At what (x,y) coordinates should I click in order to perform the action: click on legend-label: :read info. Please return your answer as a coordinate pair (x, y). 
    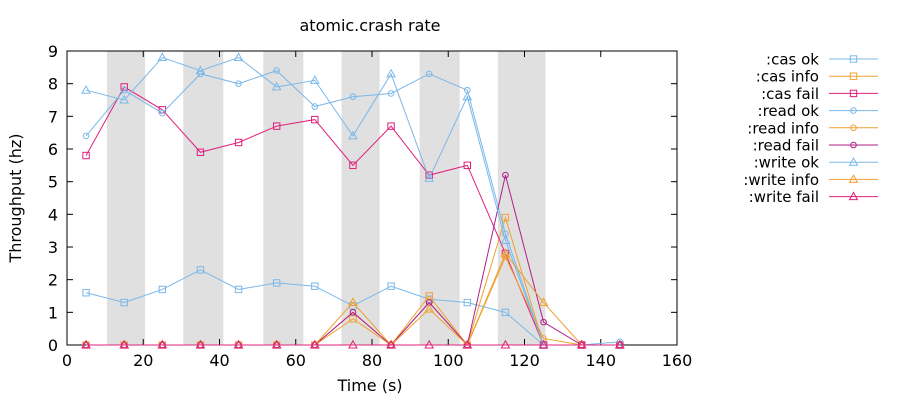
    Looking at the image, I should click on (783, 128).